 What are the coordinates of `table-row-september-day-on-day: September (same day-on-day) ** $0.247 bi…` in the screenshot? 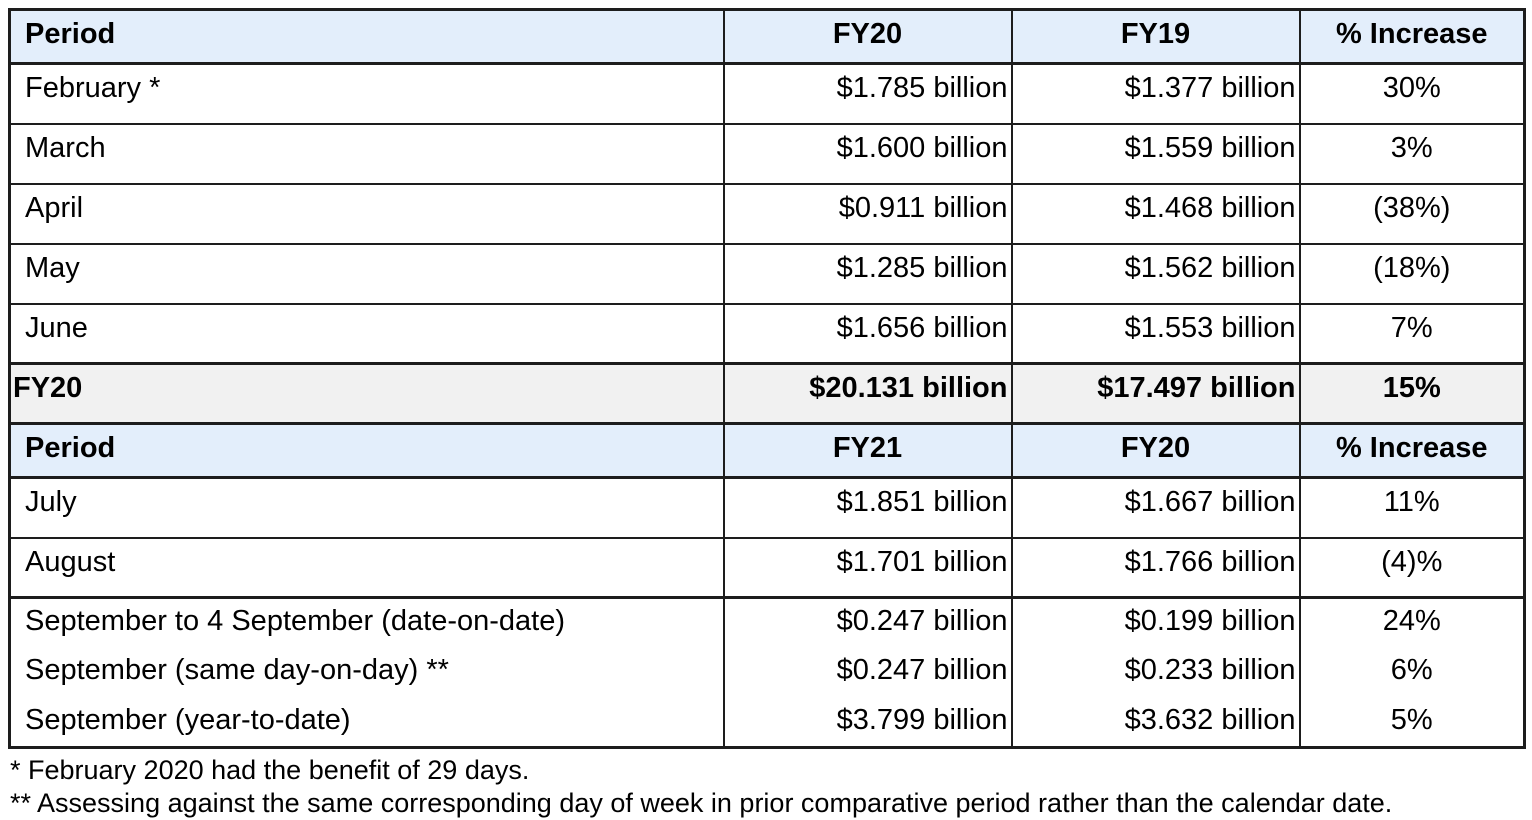 It's located at (767, 672).